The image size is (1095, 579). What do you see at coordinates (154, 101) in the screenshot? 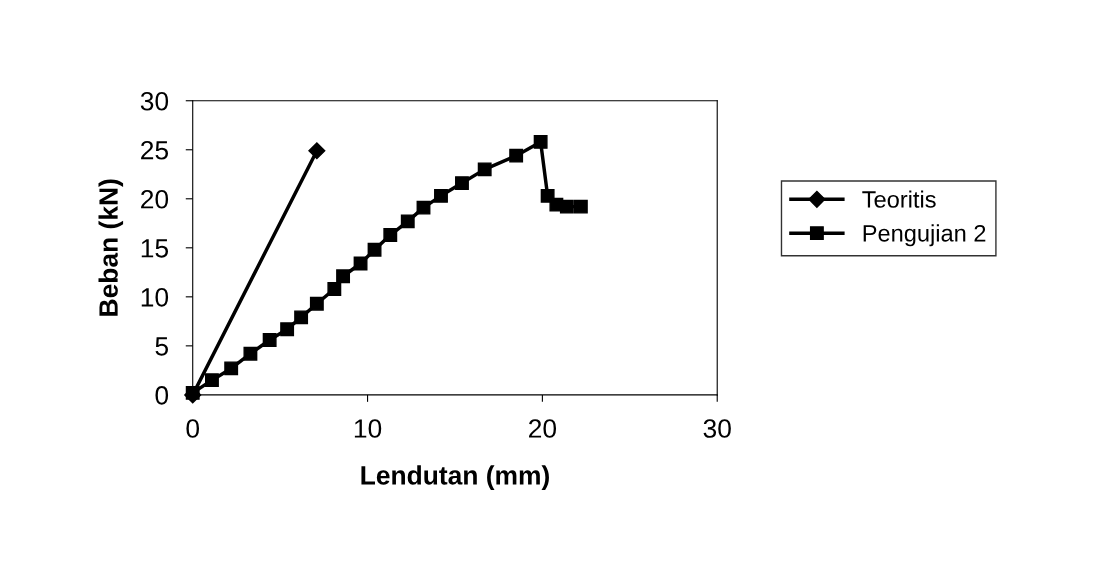
I see `y-tick-label: 30` at bounding box center [154, 101].